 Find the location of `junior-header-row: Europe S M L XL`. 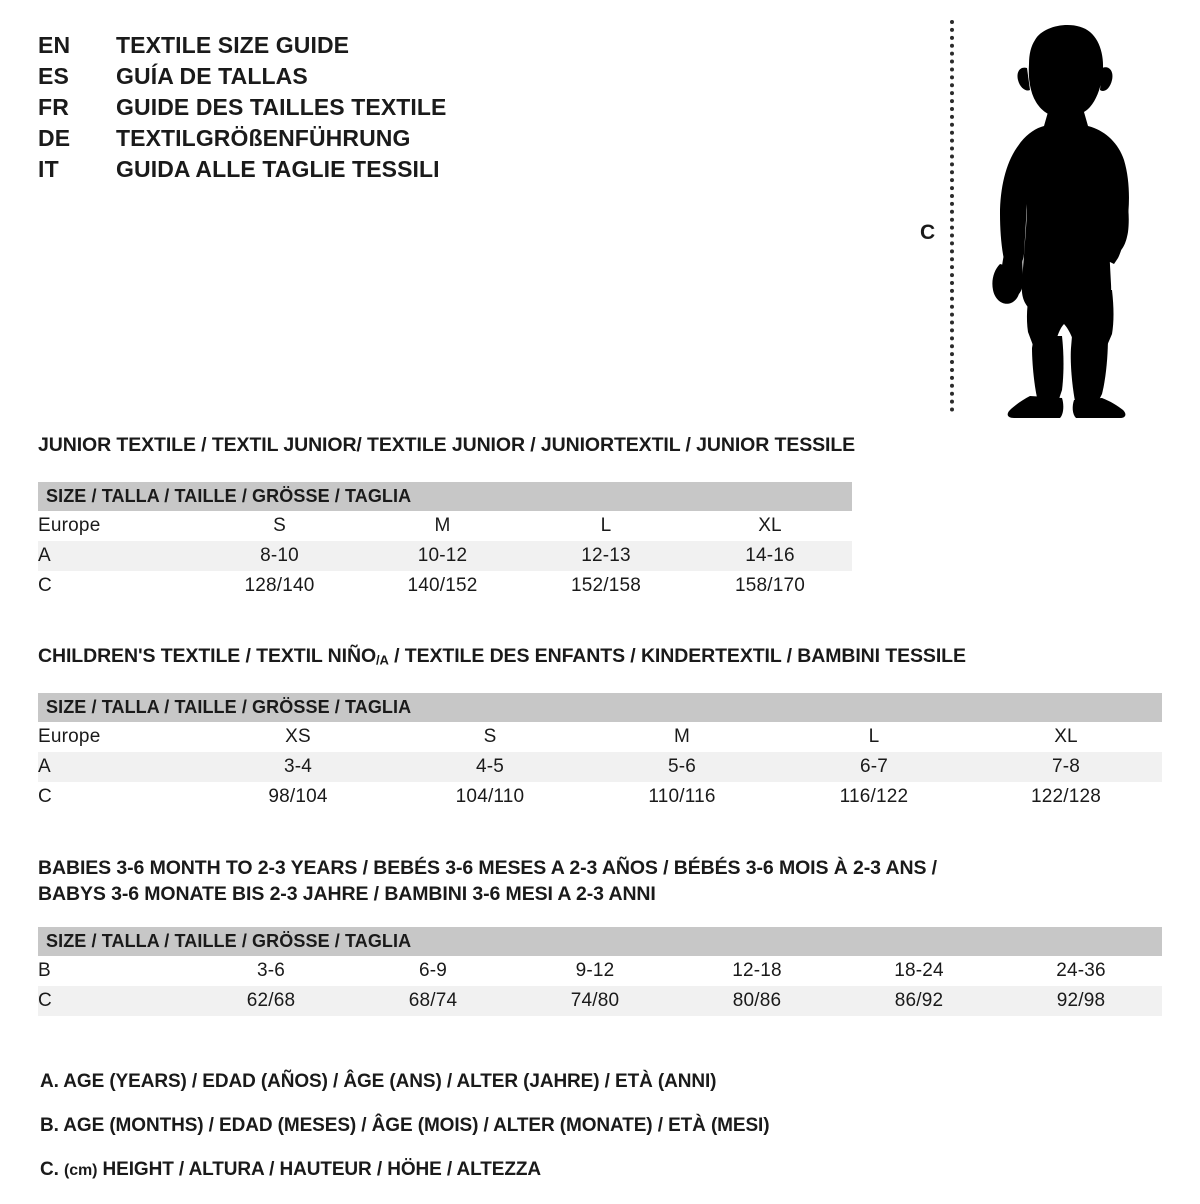

junior-header-row: Europe S M L XL is located at coordinates (445, 526).